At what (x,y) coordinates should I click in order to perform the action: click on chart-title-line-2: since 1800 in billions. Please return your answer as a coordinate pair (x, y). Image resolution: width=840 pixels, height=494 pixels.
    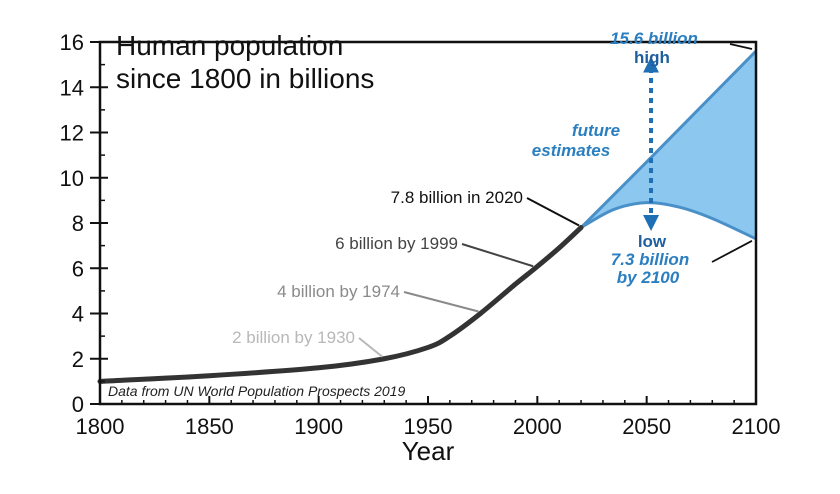
    Looking at the image, I should click on (245, 78).